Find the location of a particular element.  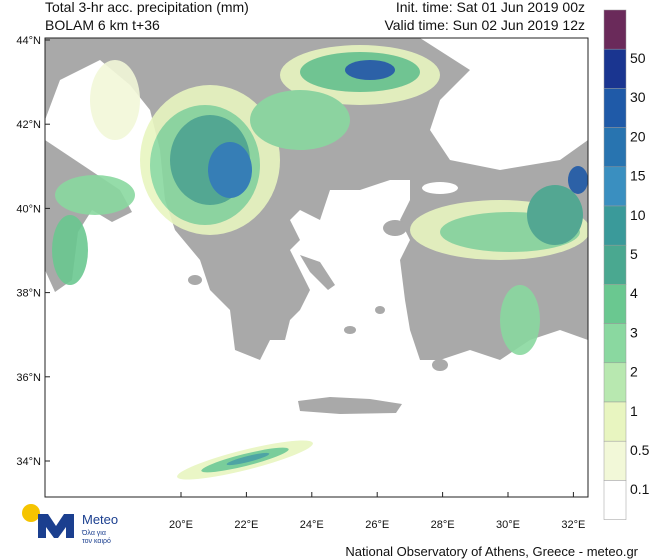

colorbar-label: 2 is located at coordinates (634, 372).